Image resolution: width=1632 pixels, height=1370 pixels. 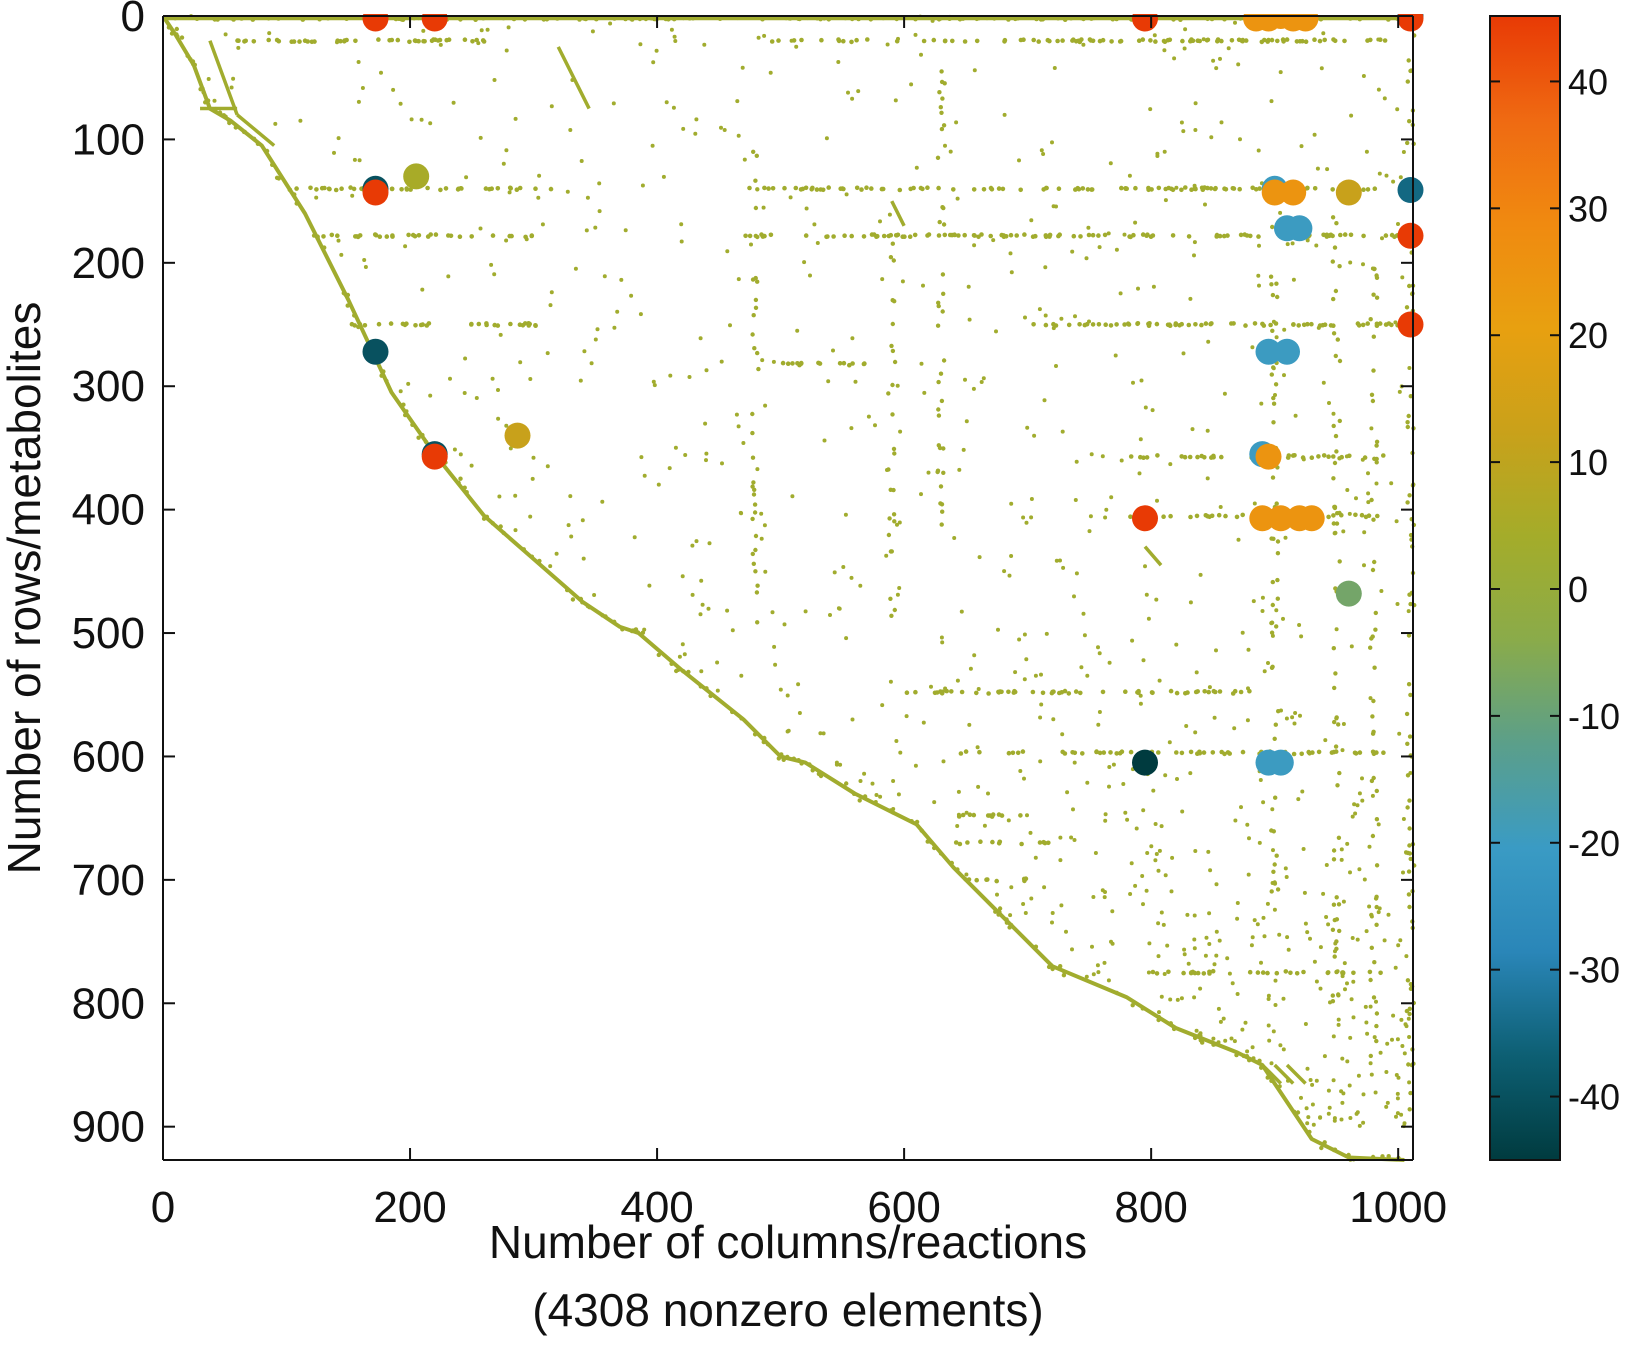 I want to click on x-axis-label-count: (4308 nonzero elements), so click(x=787, y=1310).